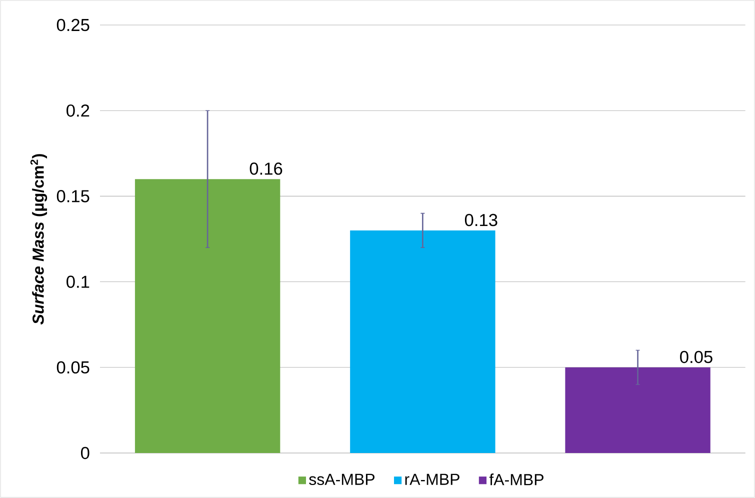 Image resolution: width=755 pixels, height=498 pixels. Describe the element at coordinates (39, 239) in the screenshot. I see `y-axis-title: Surface Mass (µg/cm$^{2}$)` at that location.